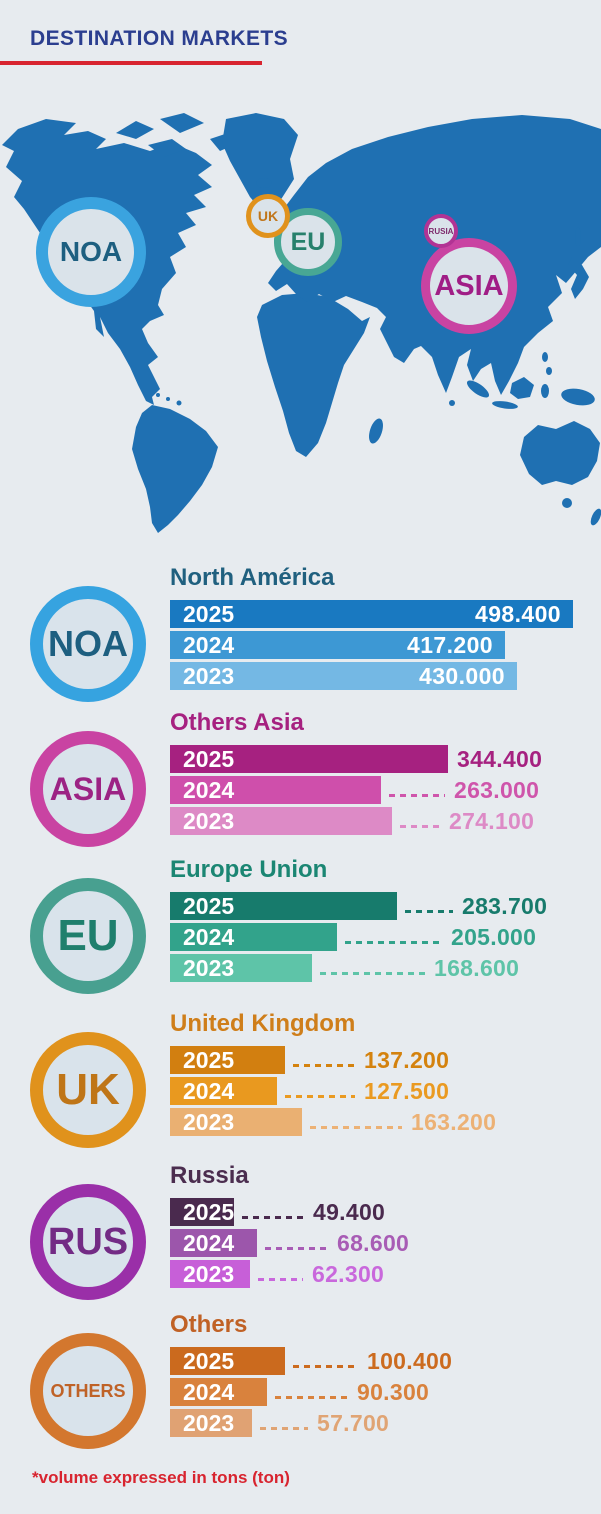  I want to click on section-title: Others Asia, so click(237, 722).